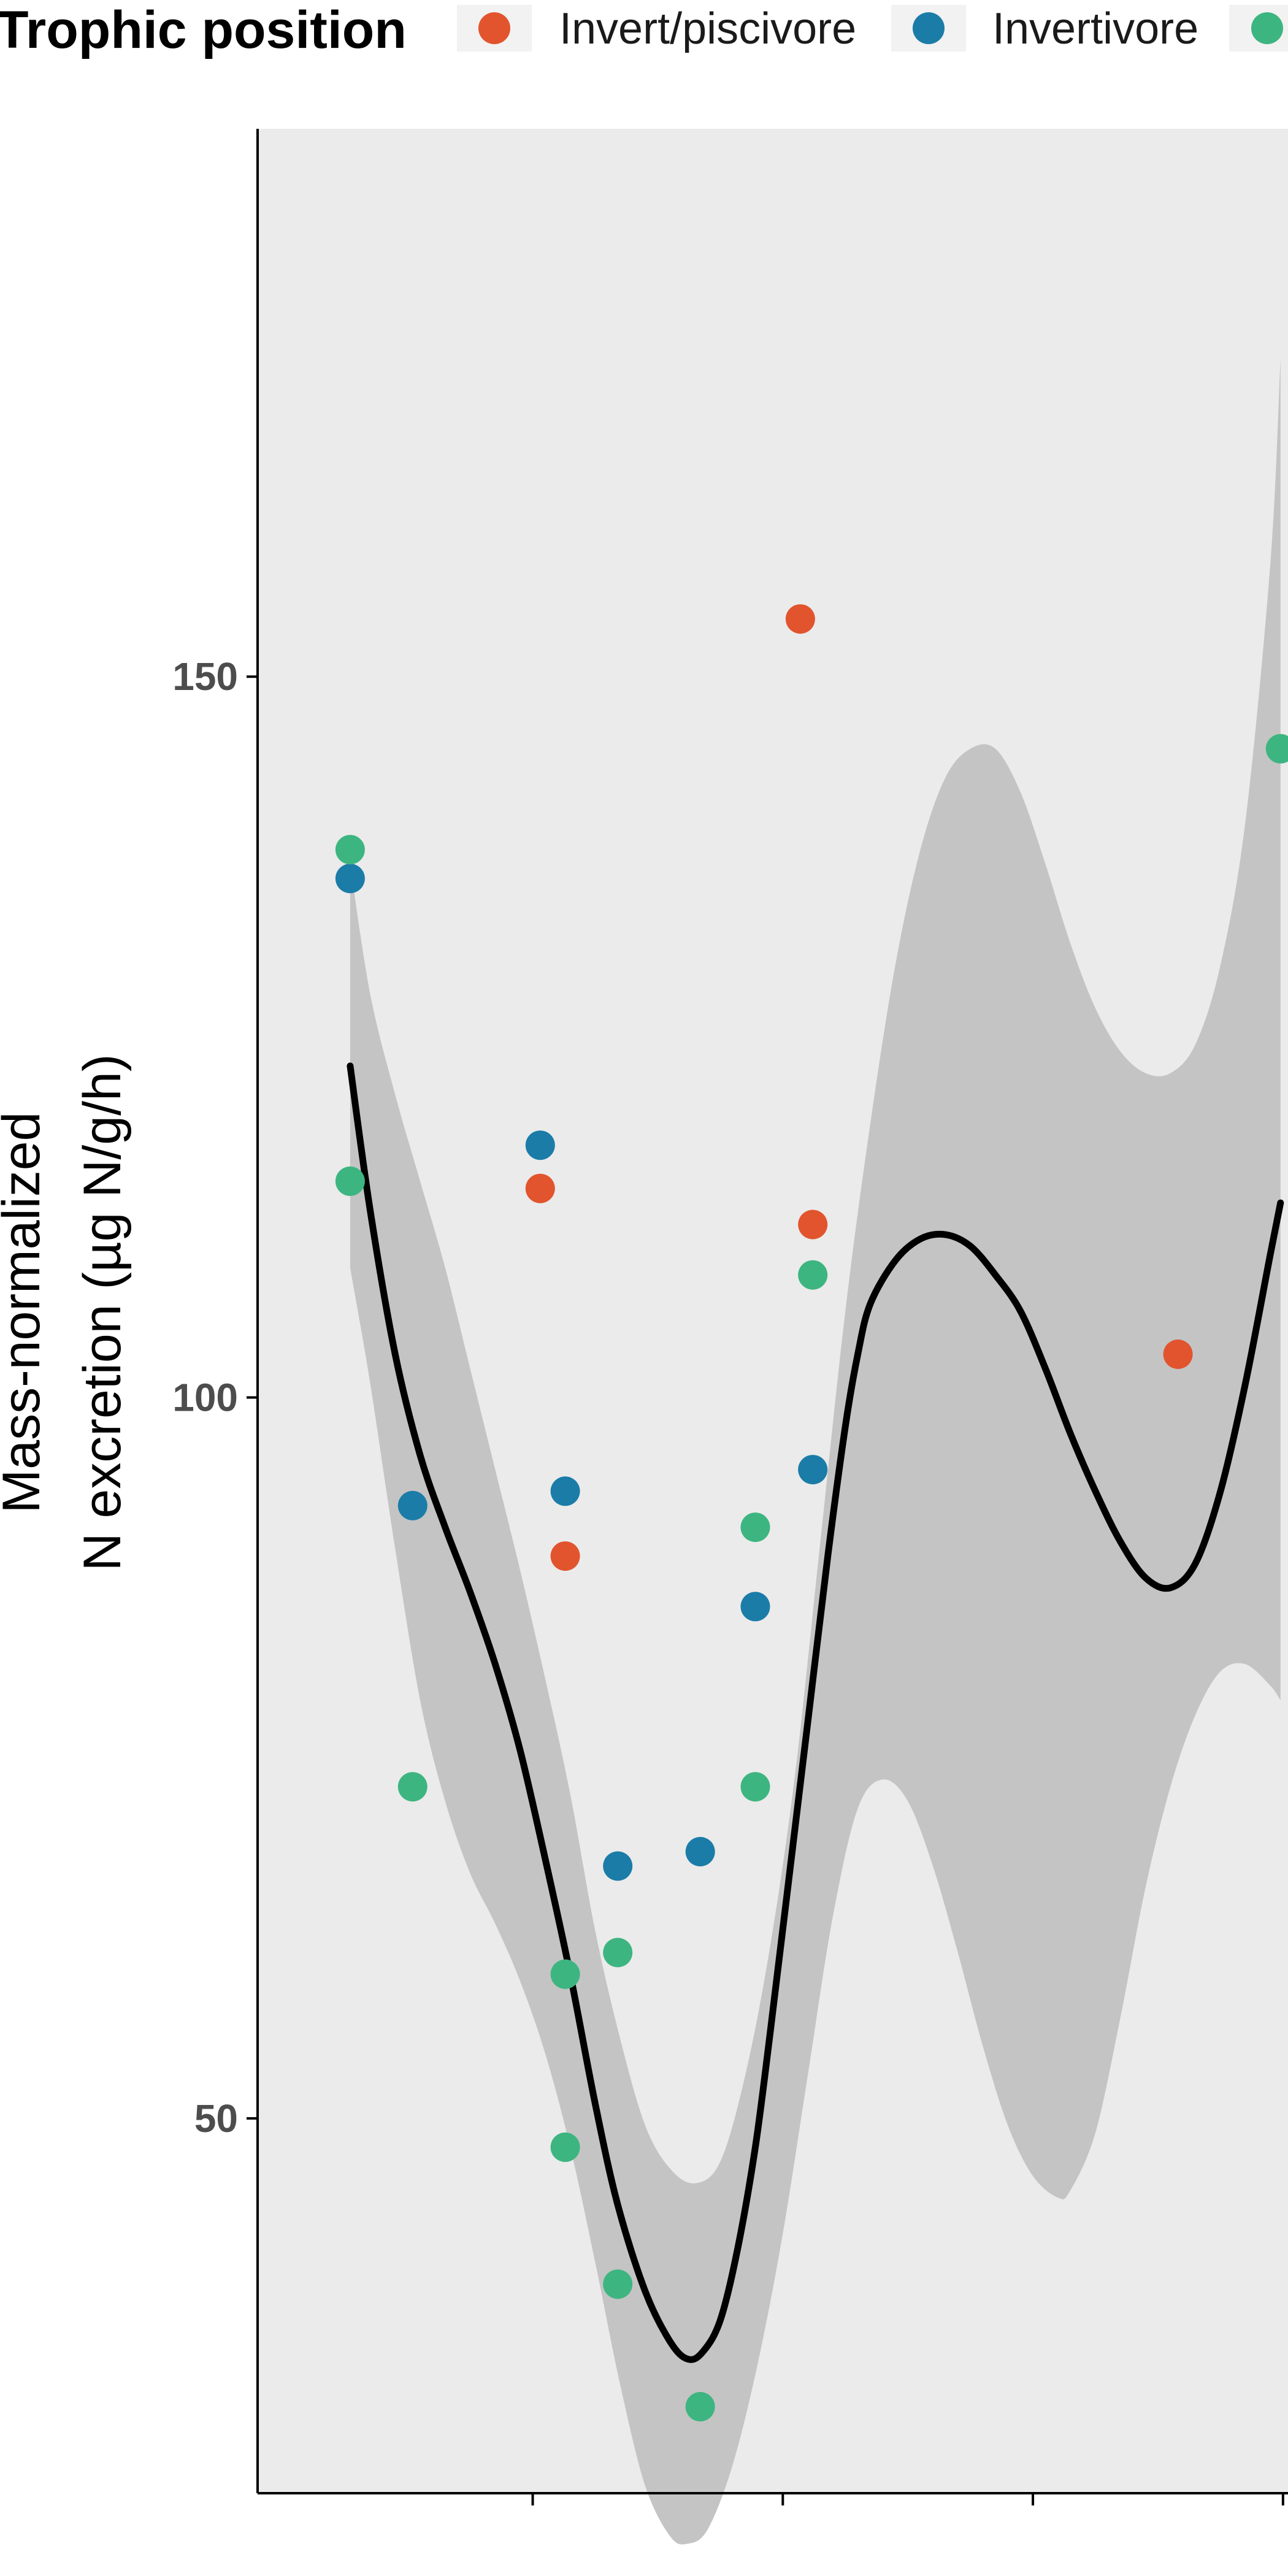 The width and height of the screenshot is (1288, 2576). What do you see at coordinates (907, 2499) in the screenshot?
I see `x-ticks` at bounding box center [907, 2499].